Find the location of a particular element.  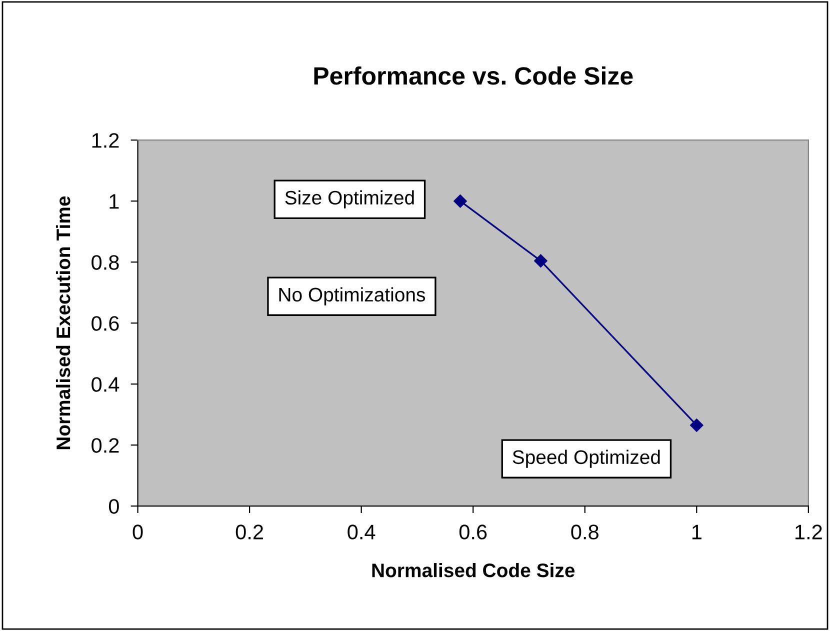

x-tick-label: 1.2 is located at coordinates (809, 532).